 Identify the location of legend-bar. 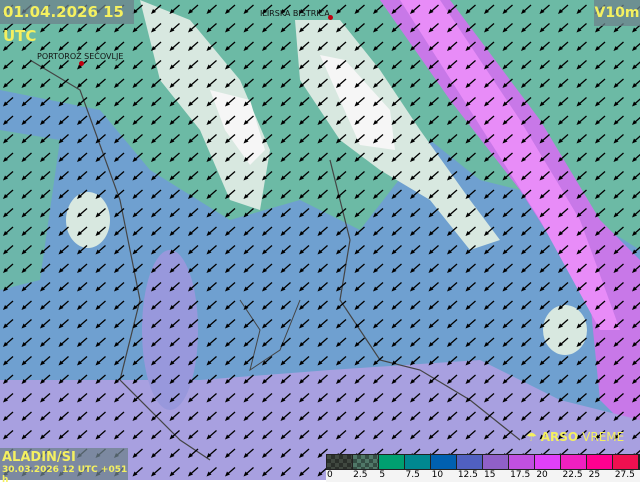
(483, 462).